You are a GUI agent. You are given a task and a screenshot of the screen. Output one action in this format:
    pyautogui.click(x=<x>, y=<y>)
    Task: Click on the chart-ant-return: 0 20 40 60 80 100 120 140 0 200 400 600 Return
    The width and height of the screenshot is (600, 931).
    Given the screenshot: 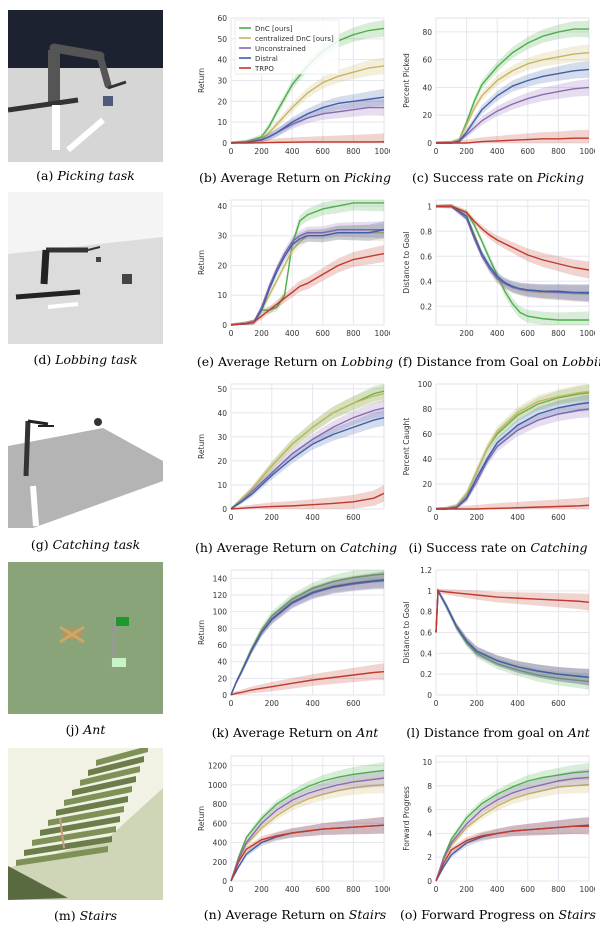 What is the action you would take?
    pyautogui.click(x=291, y=638)
    